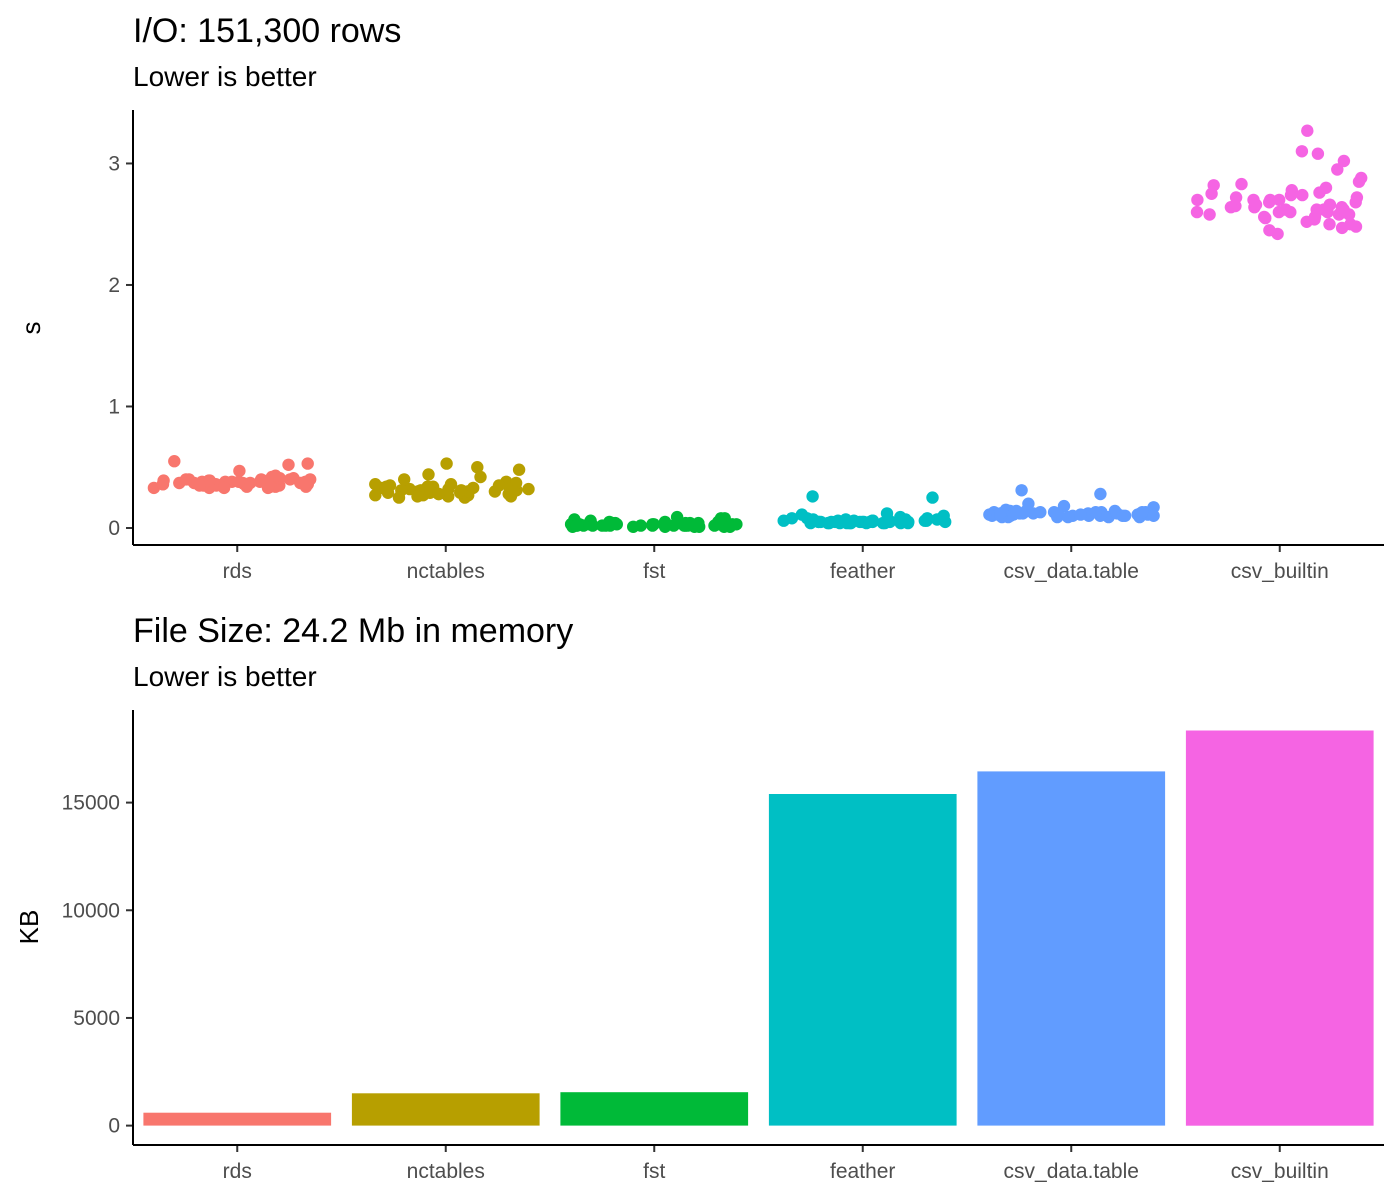 Image resolution: width=1400 pixels, height=1200 pixels. What do you see at coordinates (446, 571) in the screenshot?
I see `io-x-tick-label: nctables` at bounding box center [446, 571].